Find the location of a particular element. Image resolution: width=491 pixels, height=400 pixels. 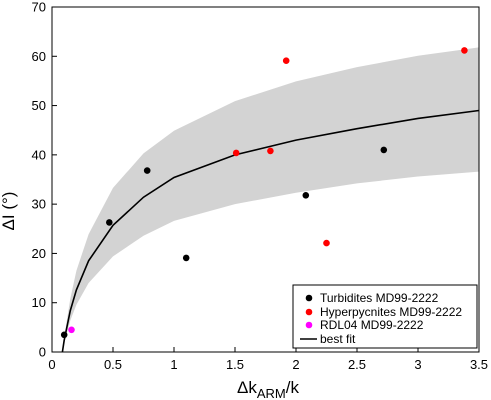

y-tick-label: 20 is located at coordinates (39, 253).